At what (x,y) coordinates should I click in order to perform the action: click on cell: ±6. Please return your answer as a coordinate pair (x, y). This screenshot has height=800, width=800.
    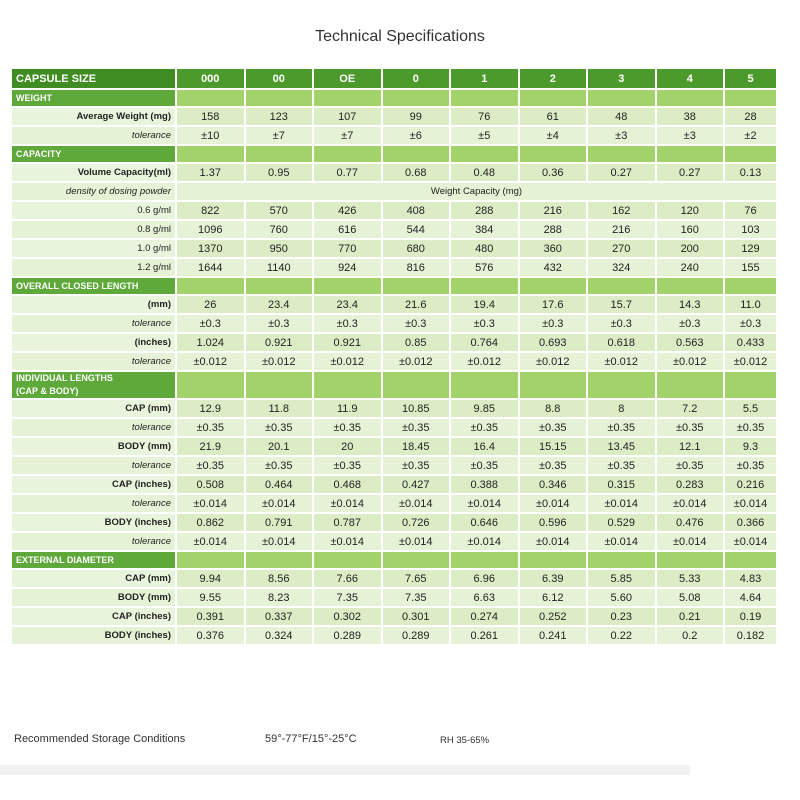
    Looking at the image, I should click on (415, 135).